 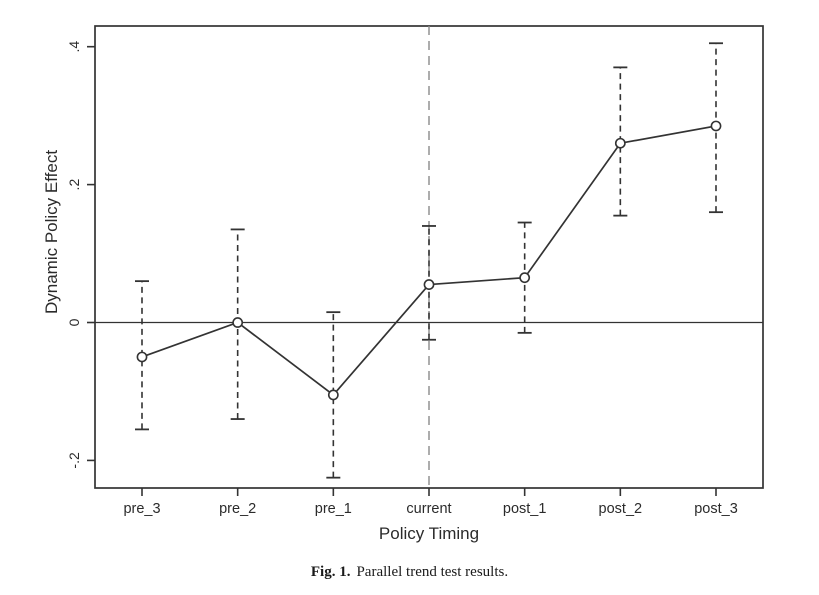 I want to click on error-bar, so click(x=333, y=395).